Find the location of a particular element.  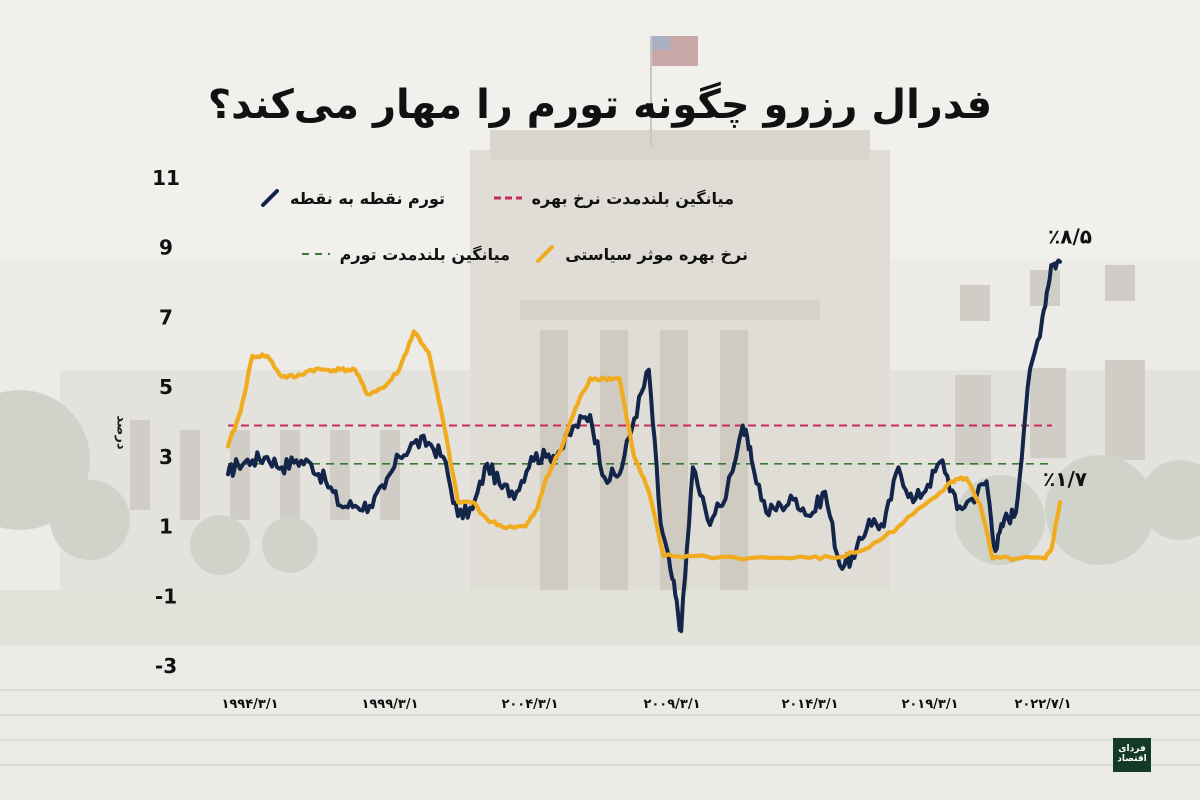

legend-swatch-long-run-inflation is located at coordinates (315, 254).